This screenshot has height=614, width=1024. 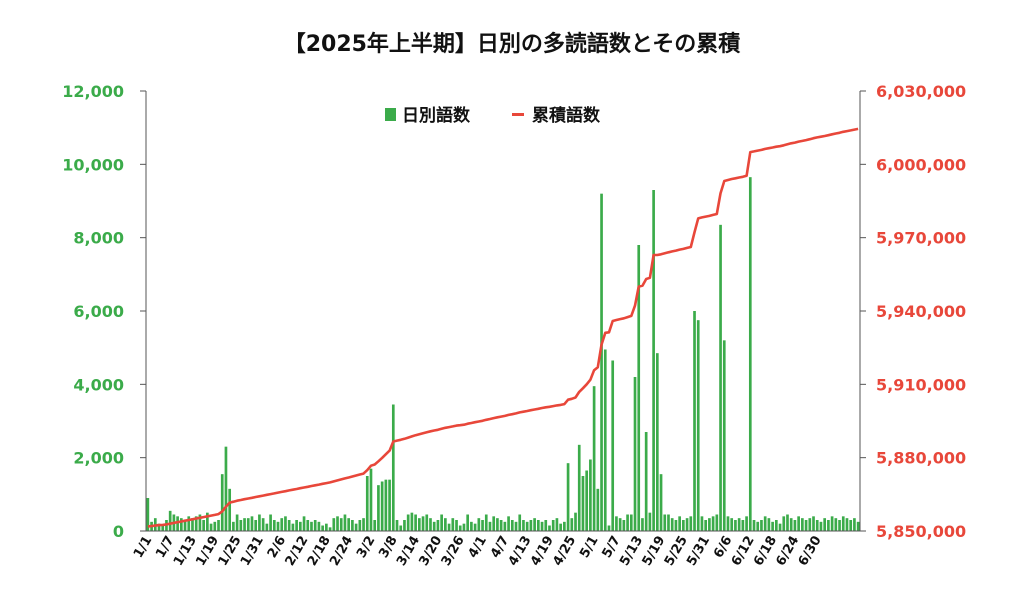 I want to click on left-tick-label: 8,000, so click(x=98, y=238).